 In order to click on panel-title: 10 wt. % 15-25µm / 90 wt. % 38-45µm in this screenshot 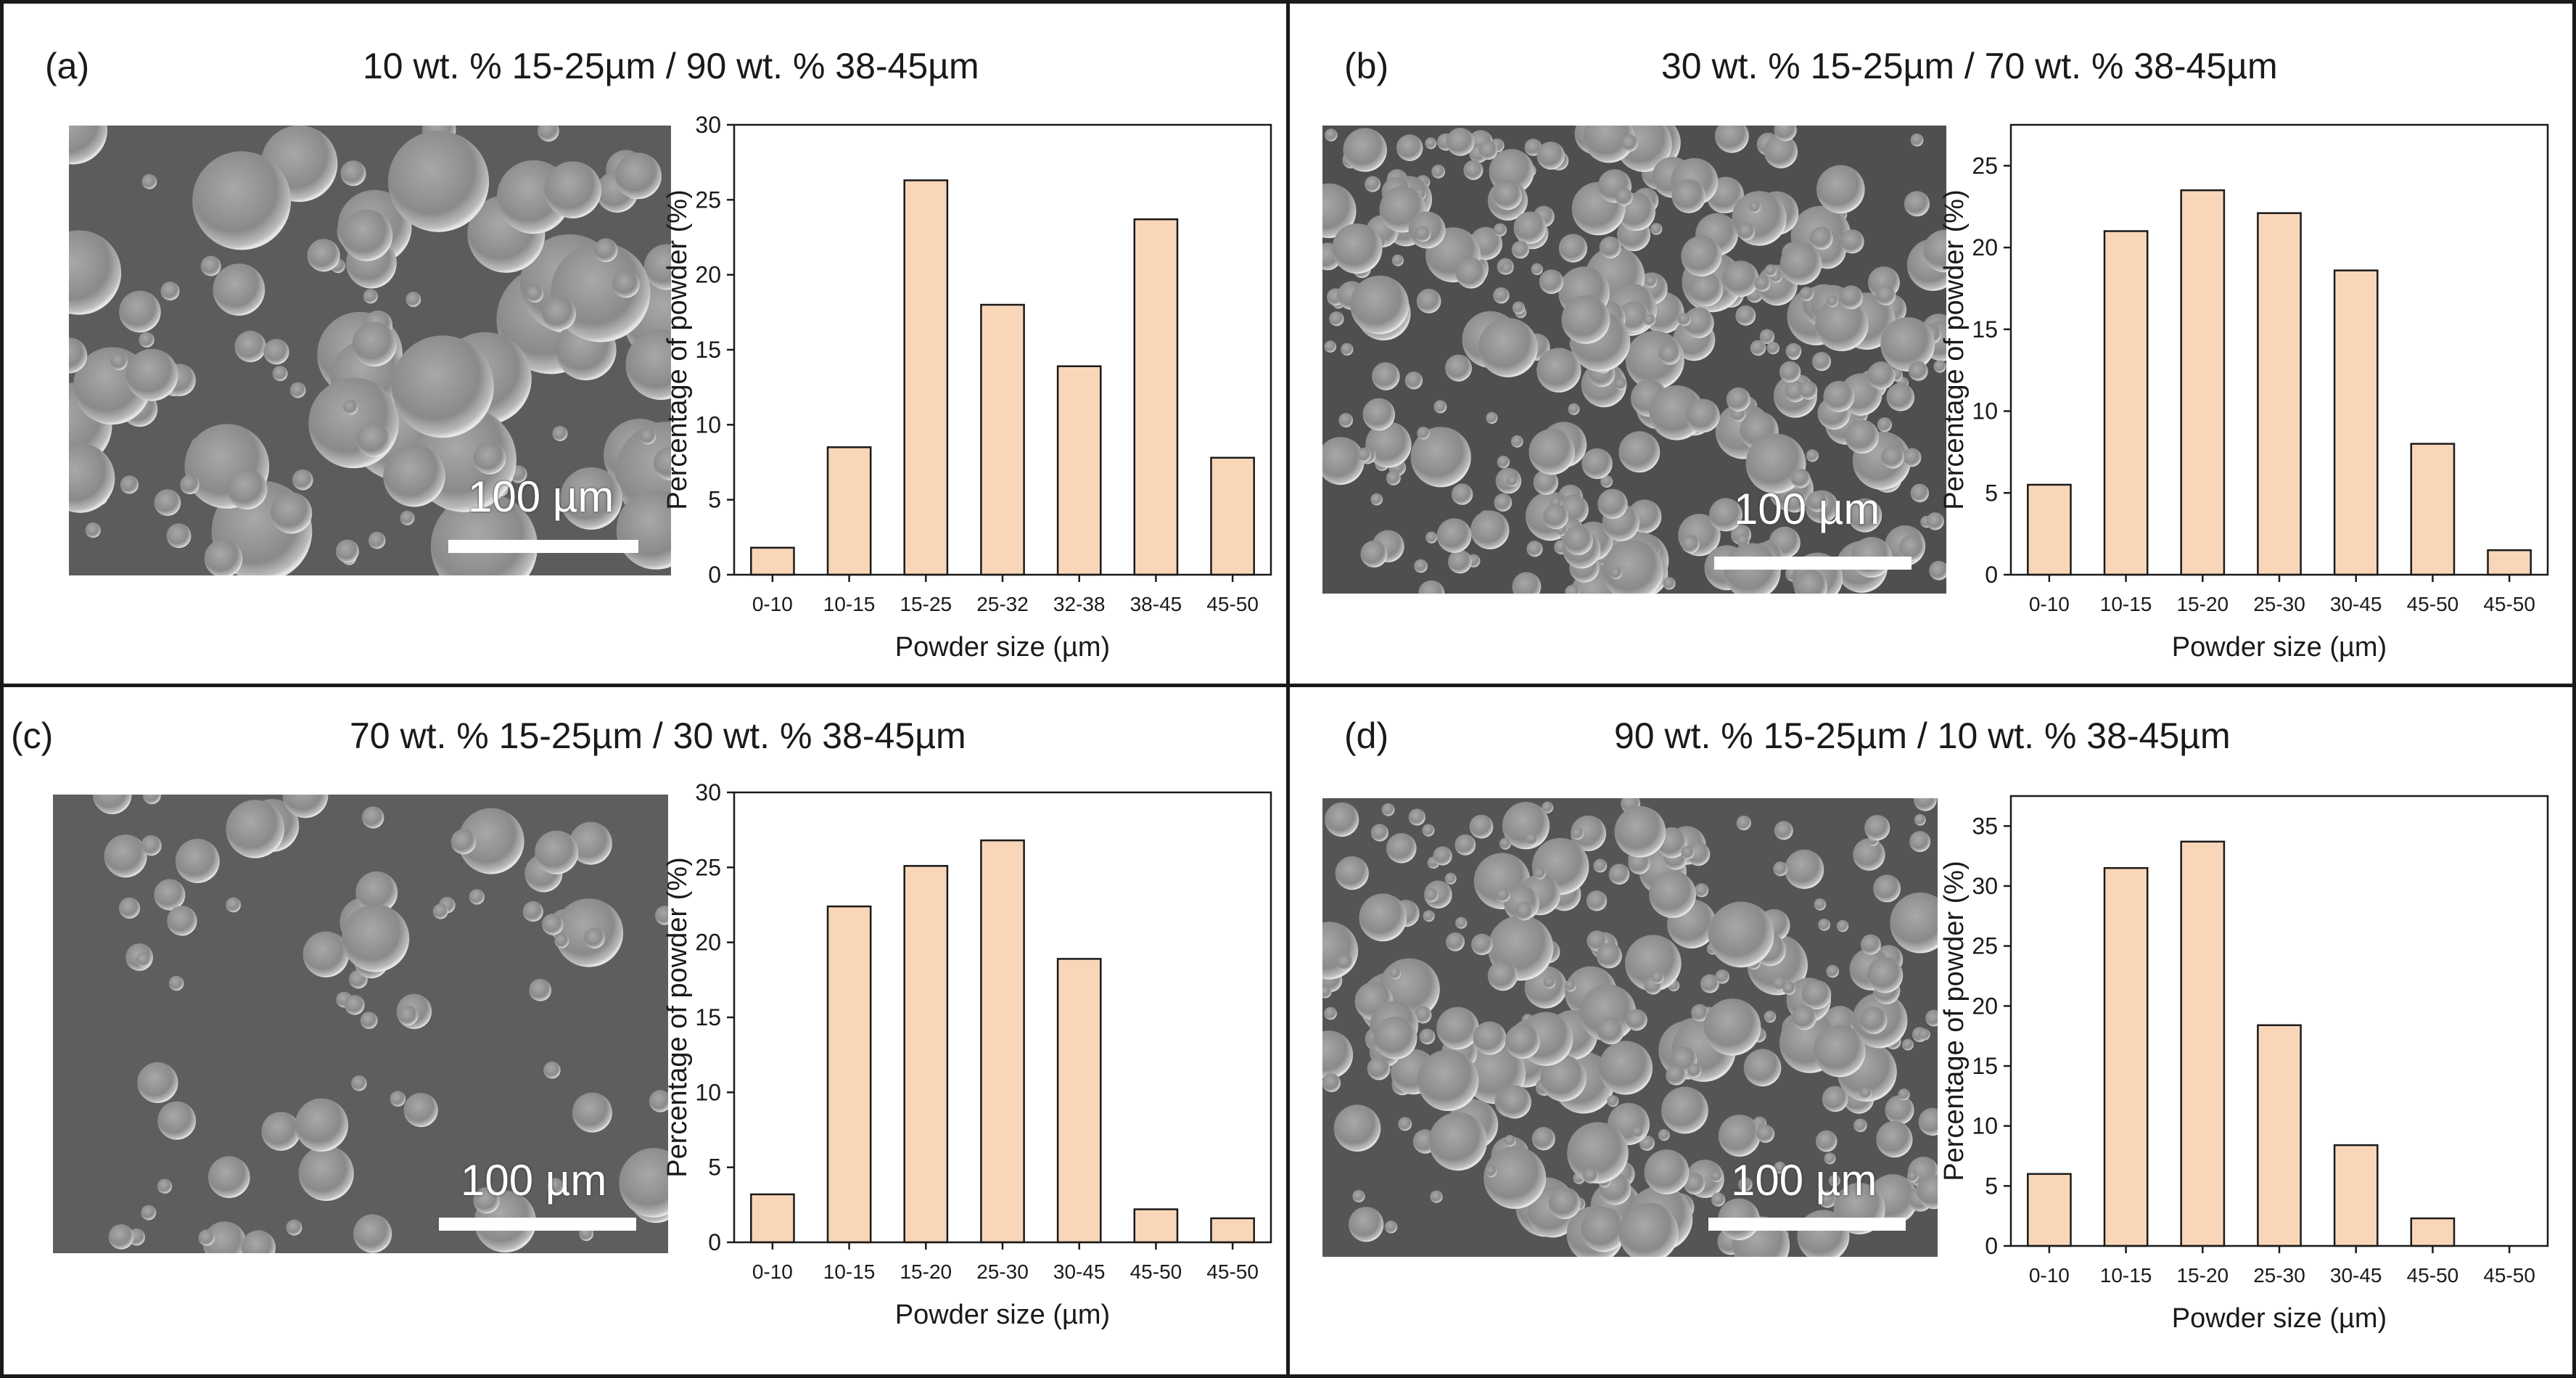, I will do `click(671, 66)`.